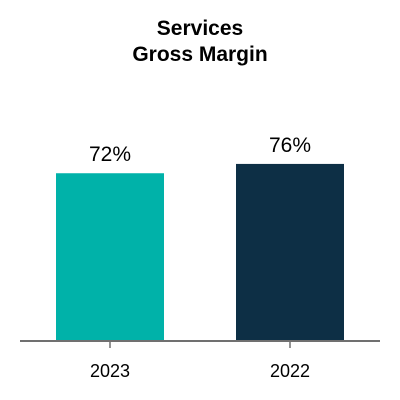 This screenshot has height=400, width=400. Describe the element at coordinates (110, 154) in the screenshot. I see `data-label-2023: 72%` at that location.